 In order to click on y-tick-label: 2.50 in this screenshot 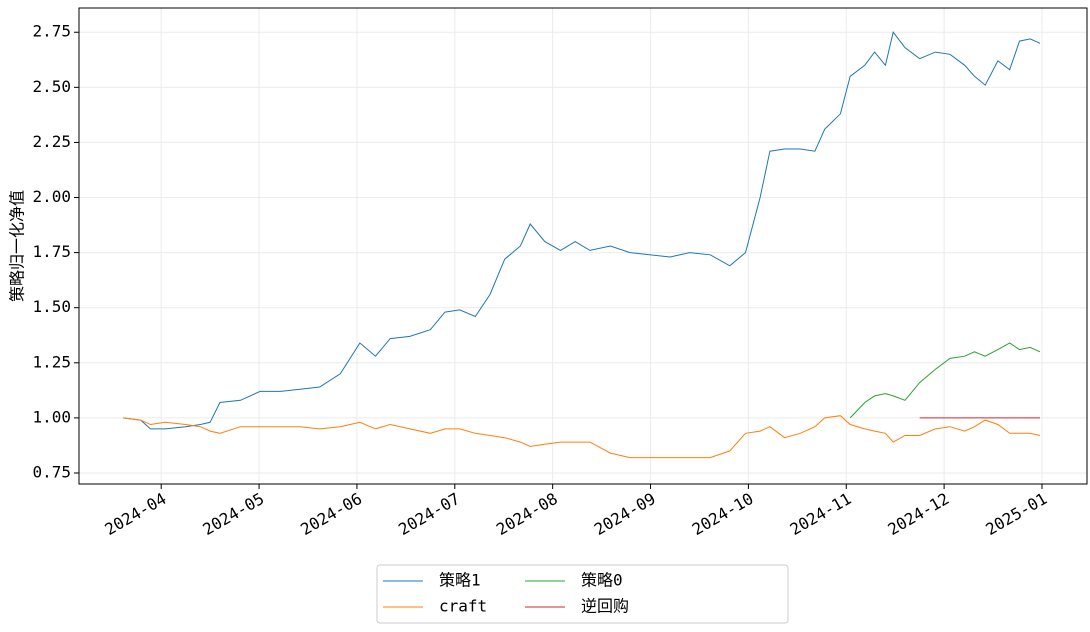, I will do `click(51, 86)`.